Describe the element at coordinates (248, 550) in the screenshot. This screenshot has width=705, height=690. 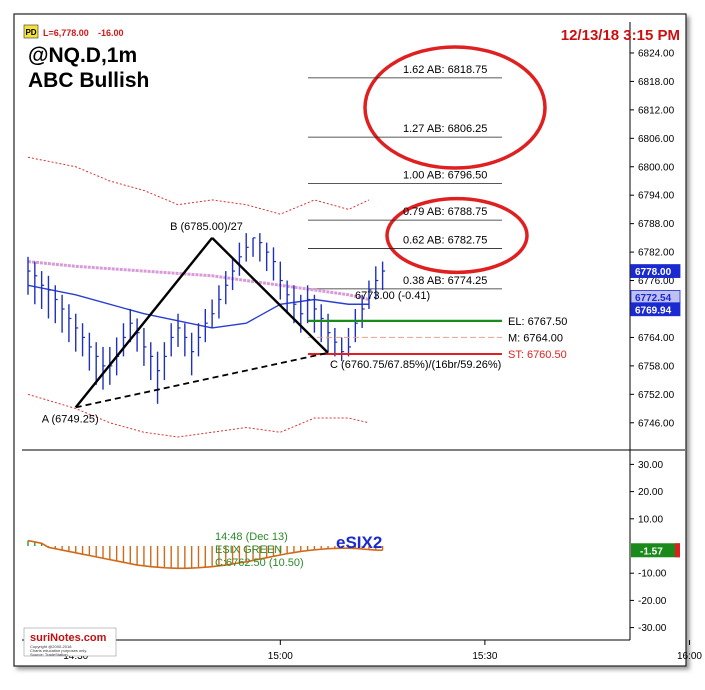
I see `indicator-info-state: ESIX GREEN` at that location.